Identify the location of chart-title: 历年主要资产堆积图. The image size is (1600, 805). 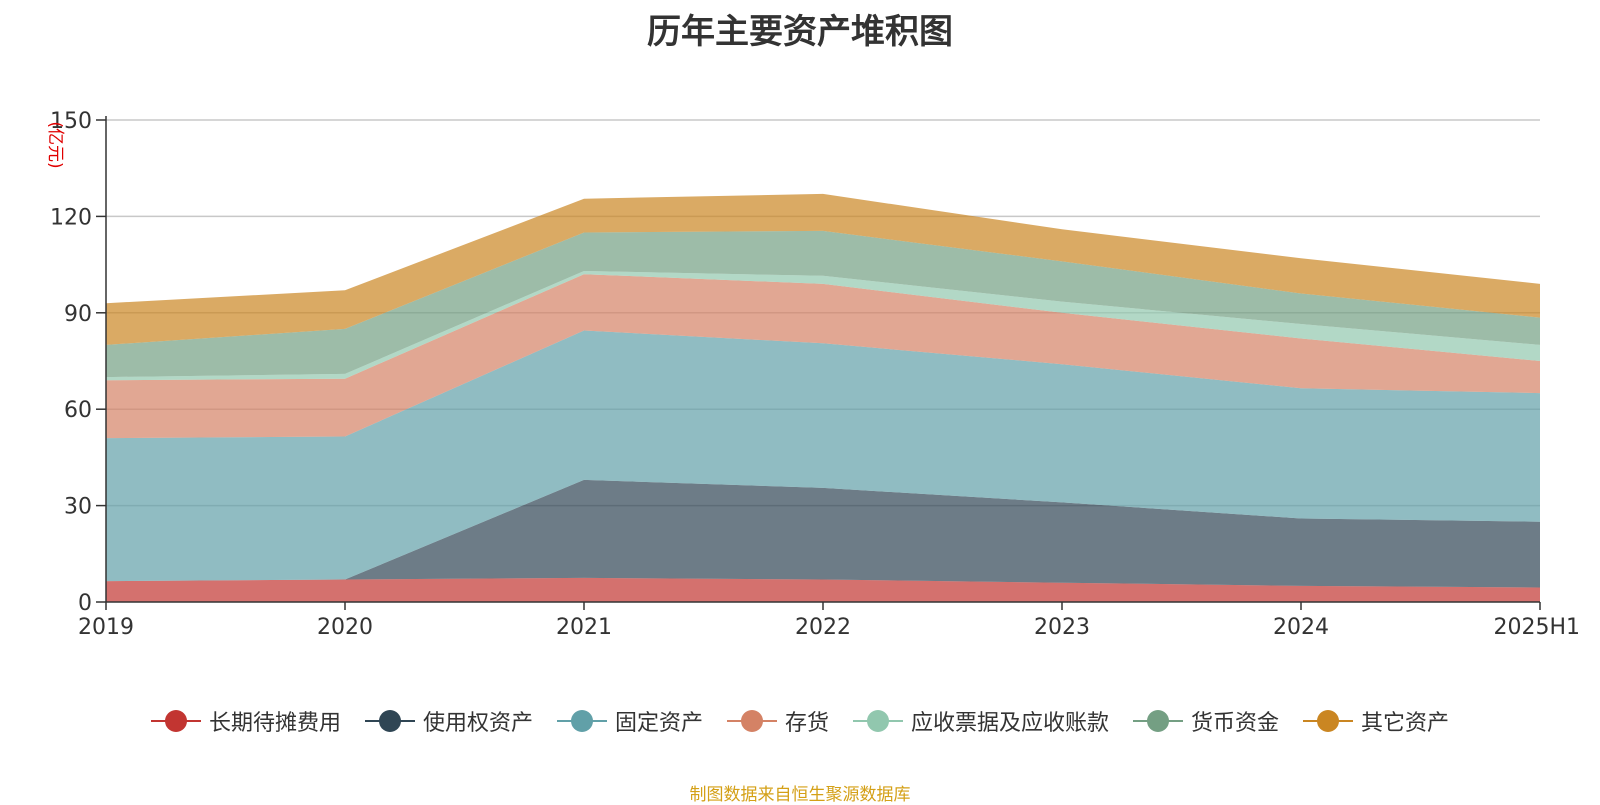
(800, 32).